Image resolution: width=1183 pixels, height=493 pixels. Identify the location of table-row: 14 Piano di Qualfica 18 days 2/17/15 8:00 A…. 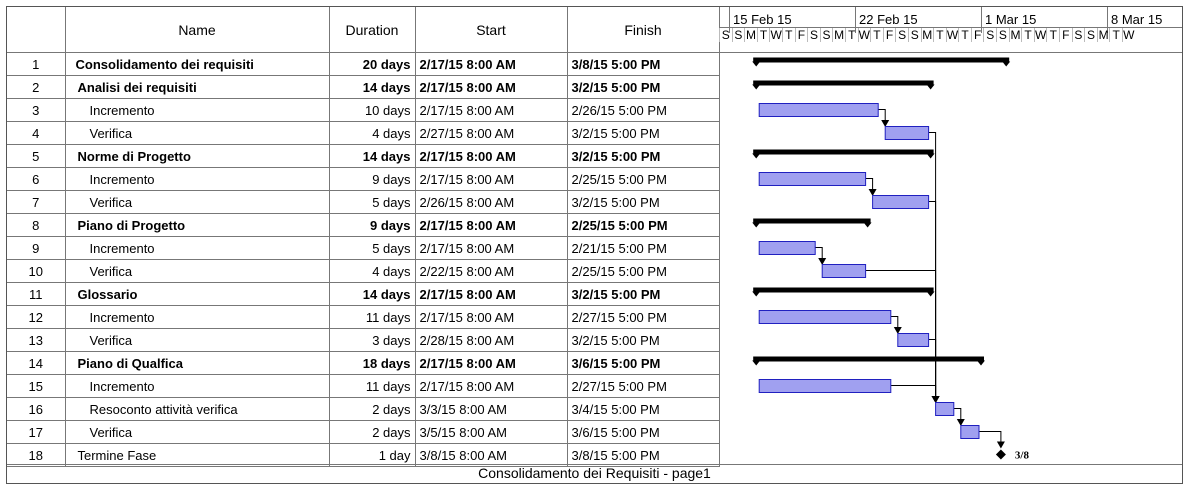
(363, 363).